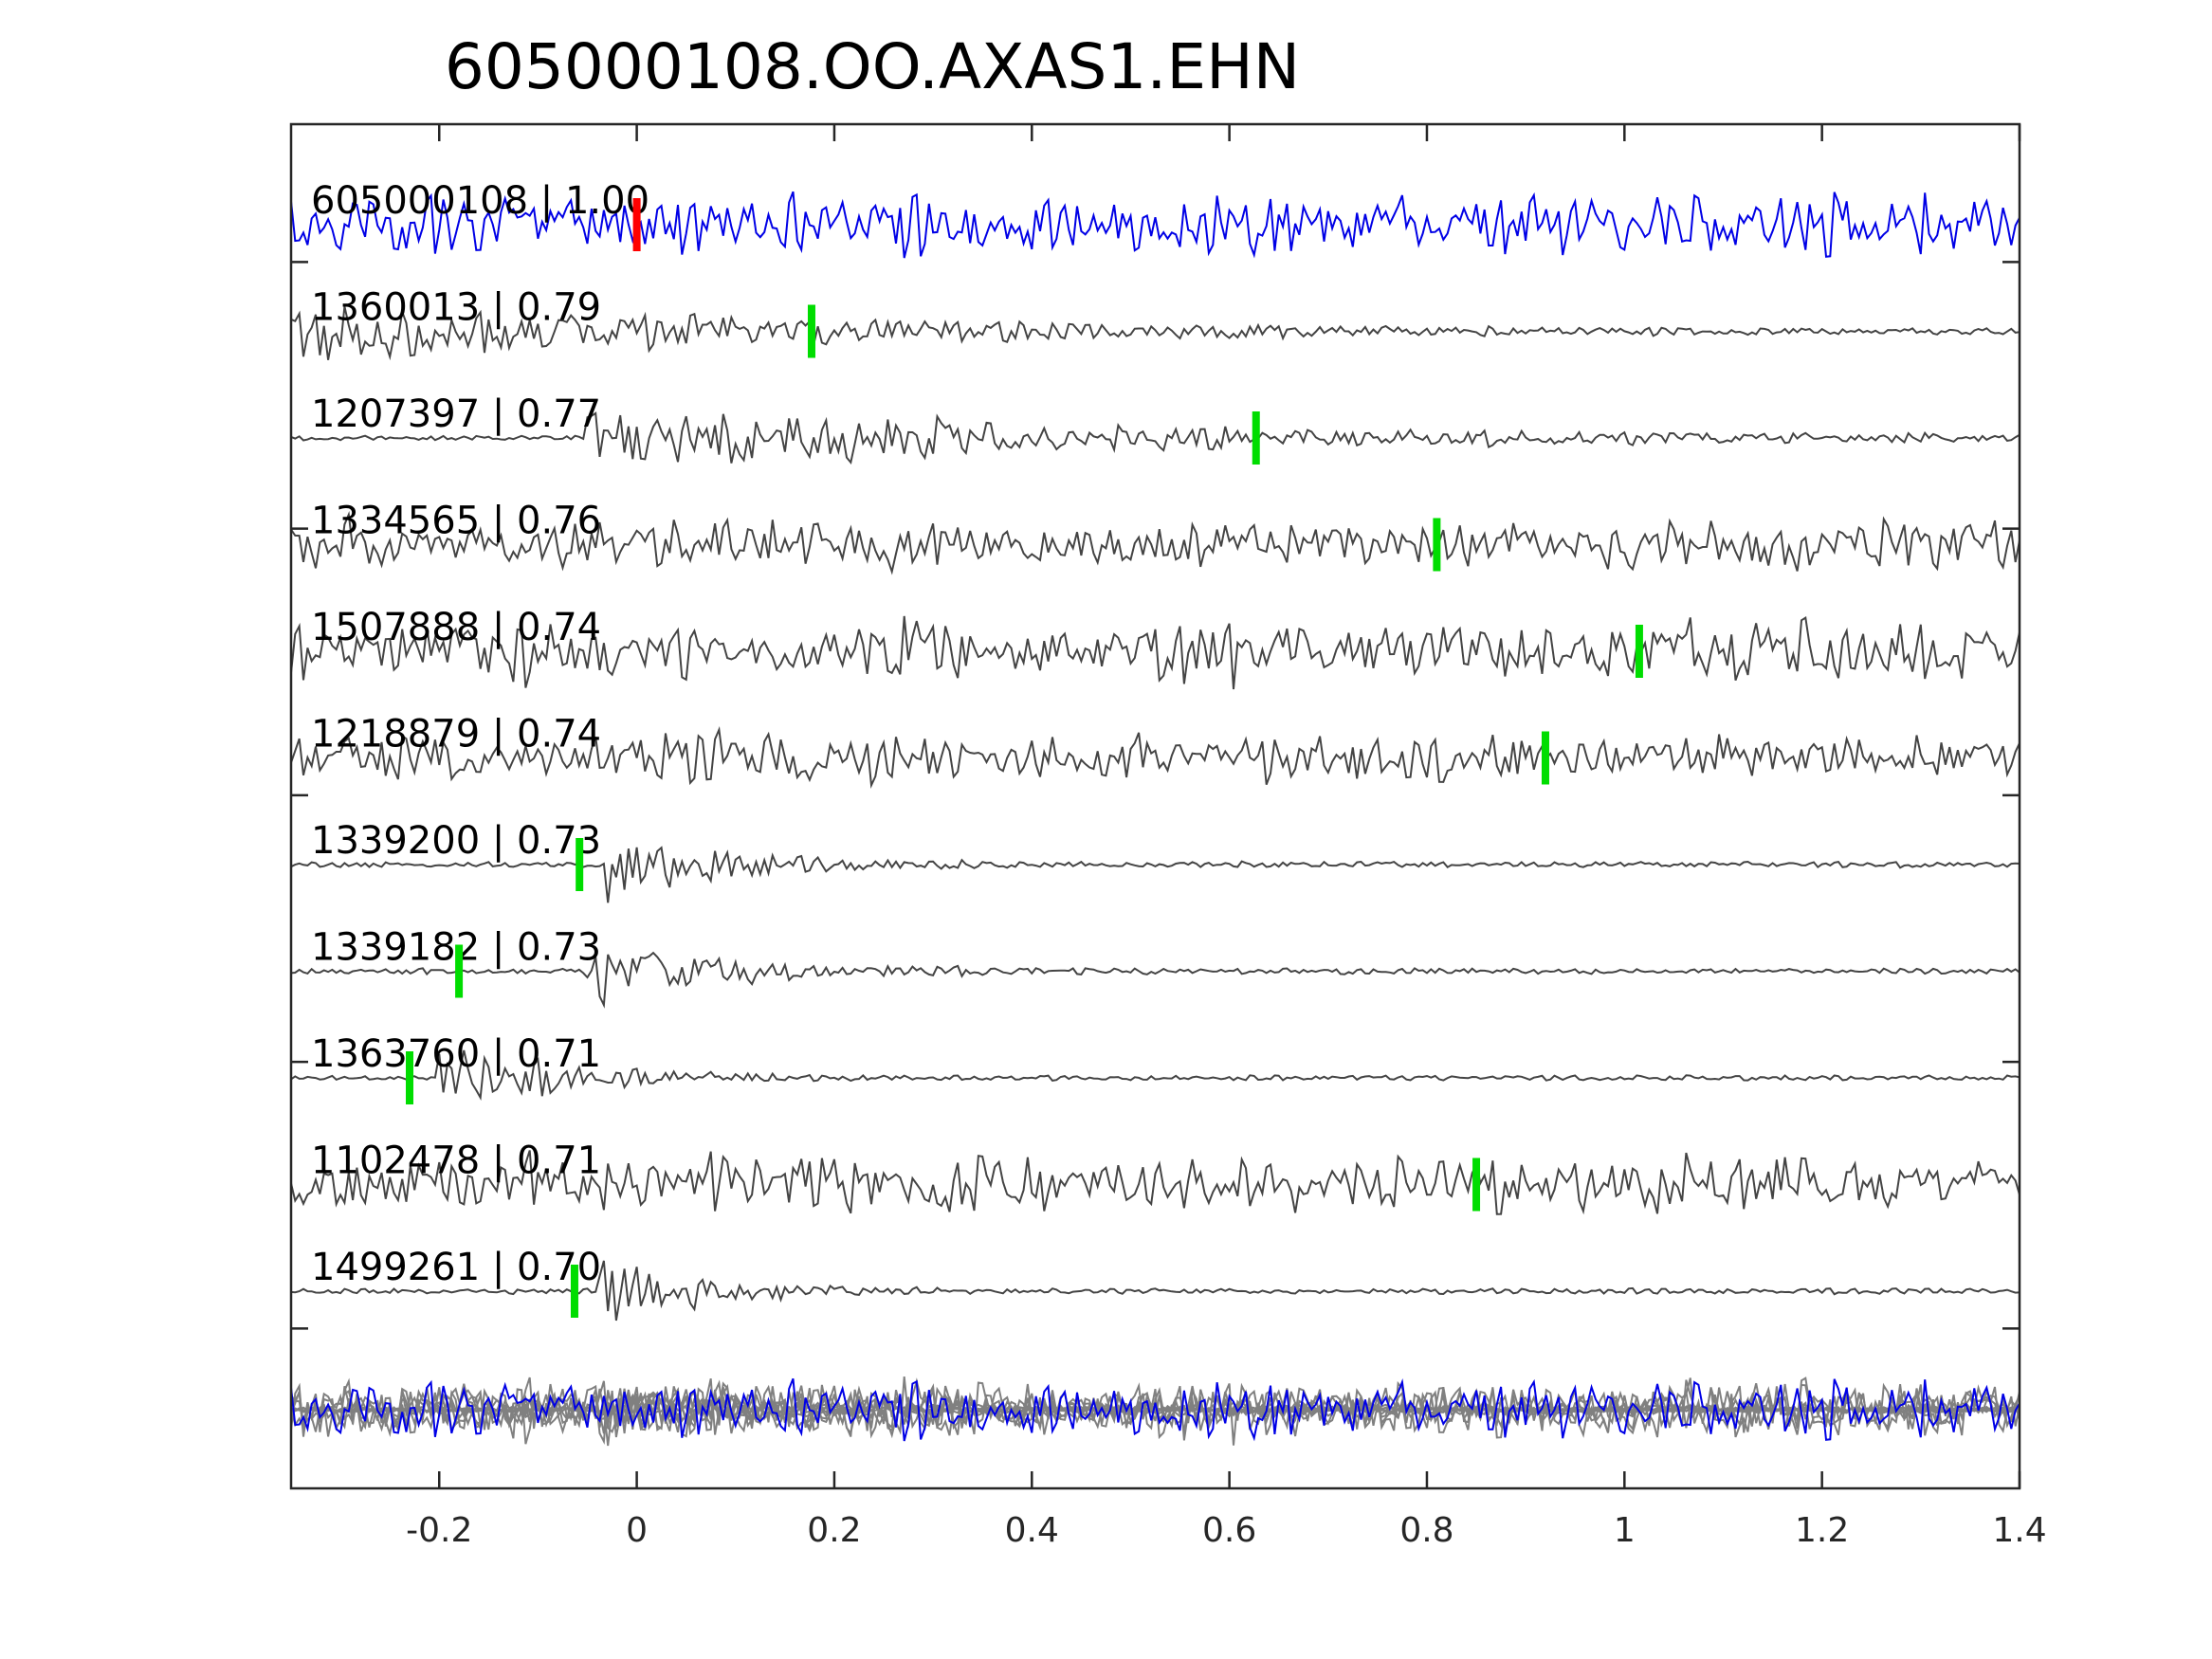 The height and width of the screenshot is (1659, 2212). I want to click on x-tick-label: 0.2, so click(834, 1530).